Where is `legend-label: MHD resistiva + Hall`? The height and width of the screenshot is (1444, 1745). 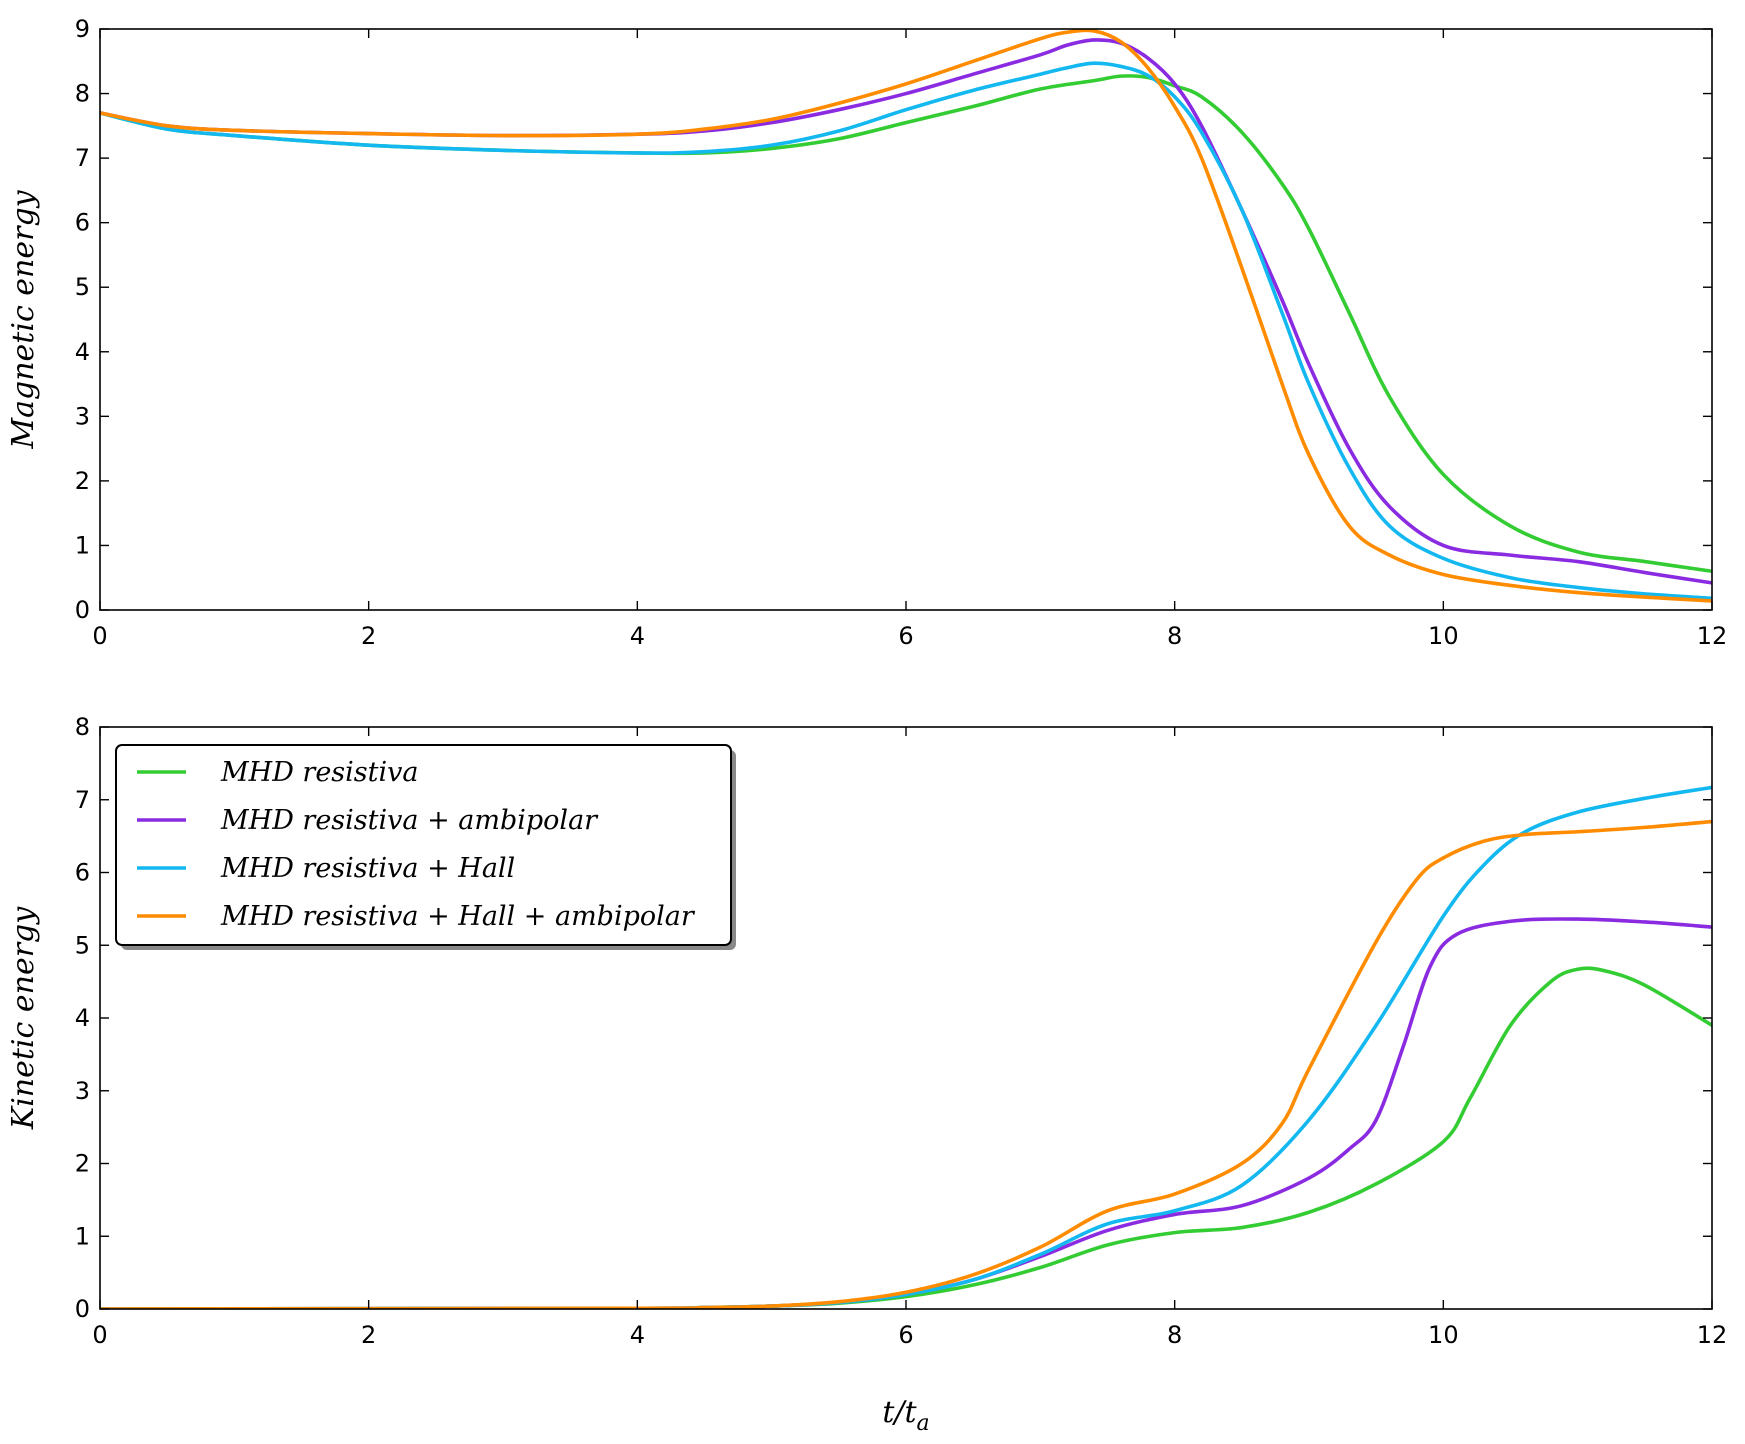 legend-label: MHD resistiva + Hall is located at coordinates (367, 868).